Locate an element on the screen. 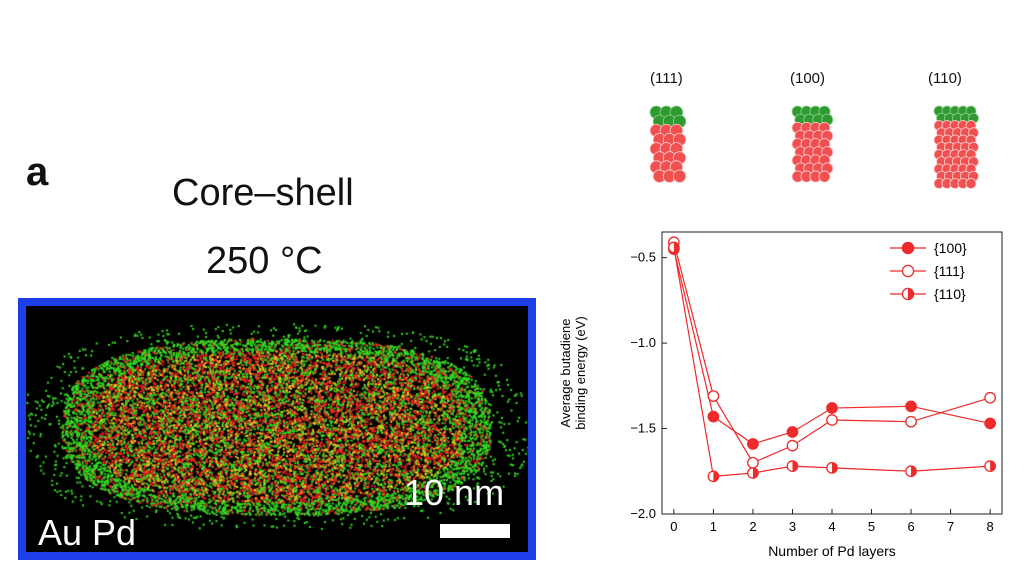  x-tick-label: 7 is located at coordinates (950, 526).